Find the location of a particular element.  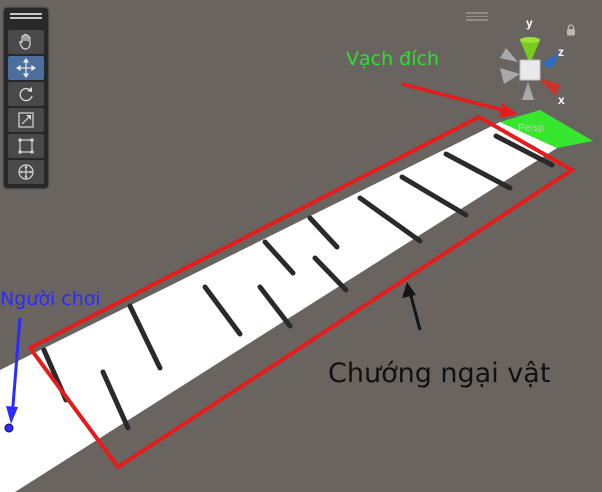

transform-icon is located at coordinates (26, 172).